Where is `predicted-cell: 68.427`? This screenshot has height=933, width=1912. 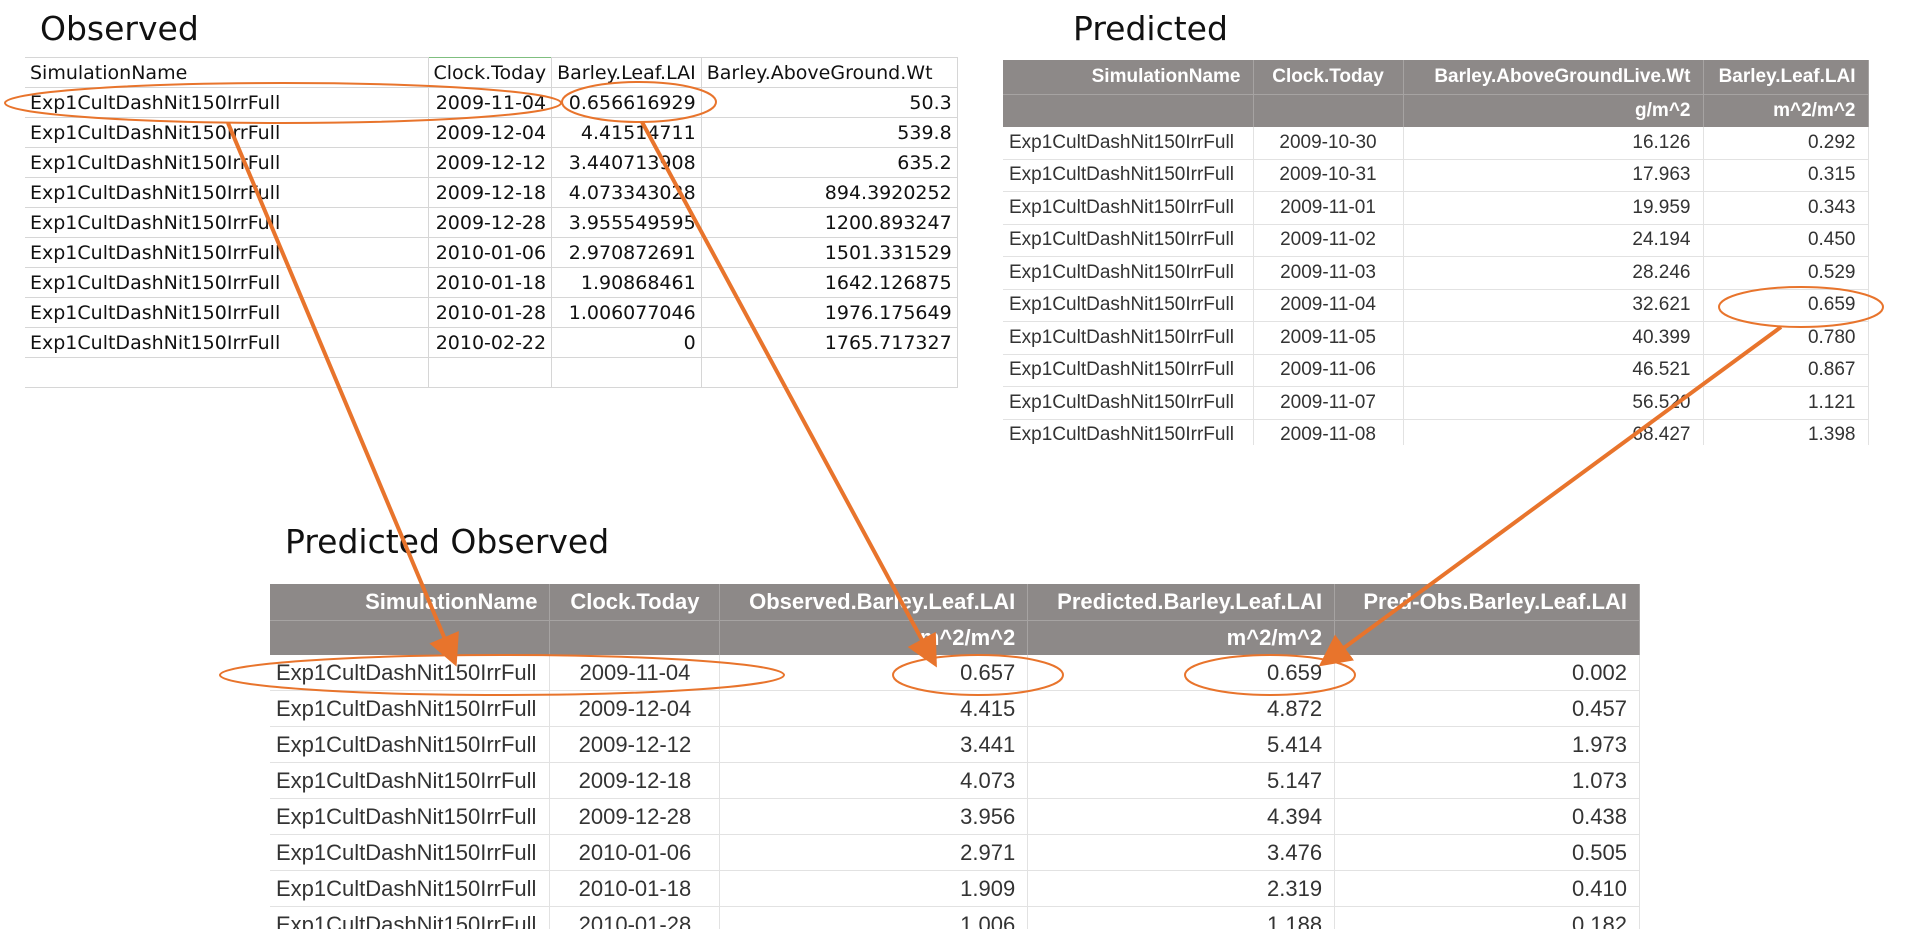 predicted-cell: 68.427 is located at coordinates (1553, 432).